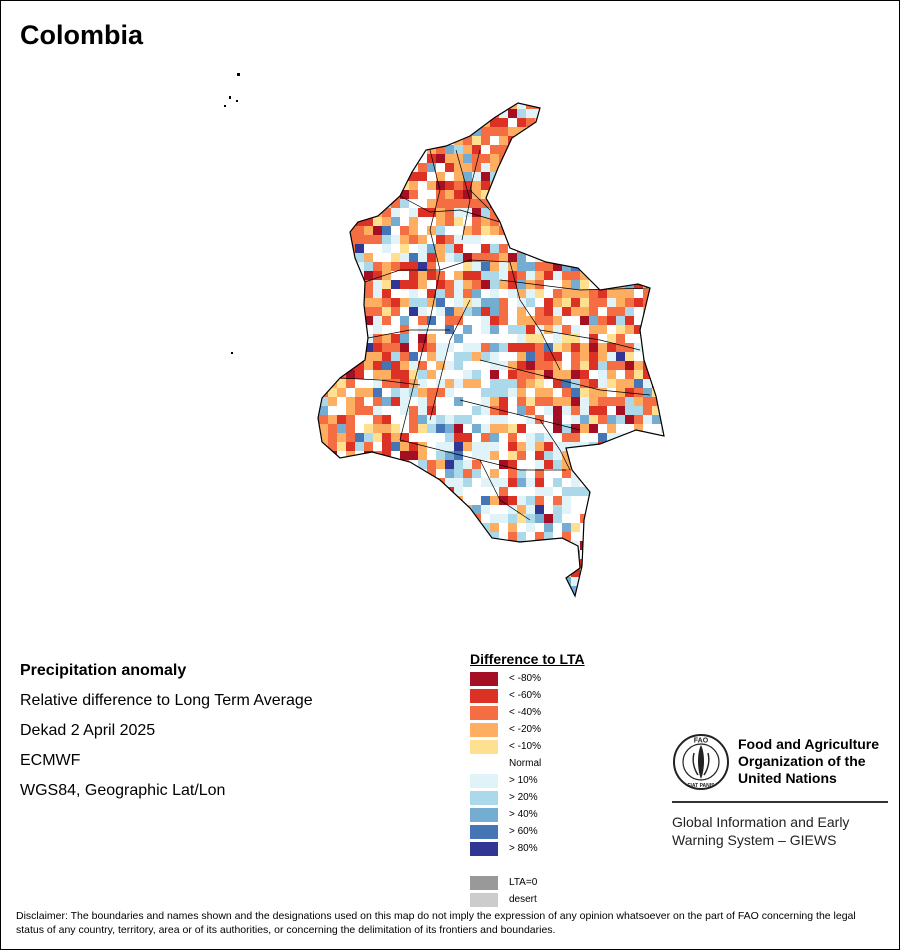  What do you see at coordinates (525, 729) in the screenshot?
I see `legend-label: < -20%` at bounding box center [525, 729].